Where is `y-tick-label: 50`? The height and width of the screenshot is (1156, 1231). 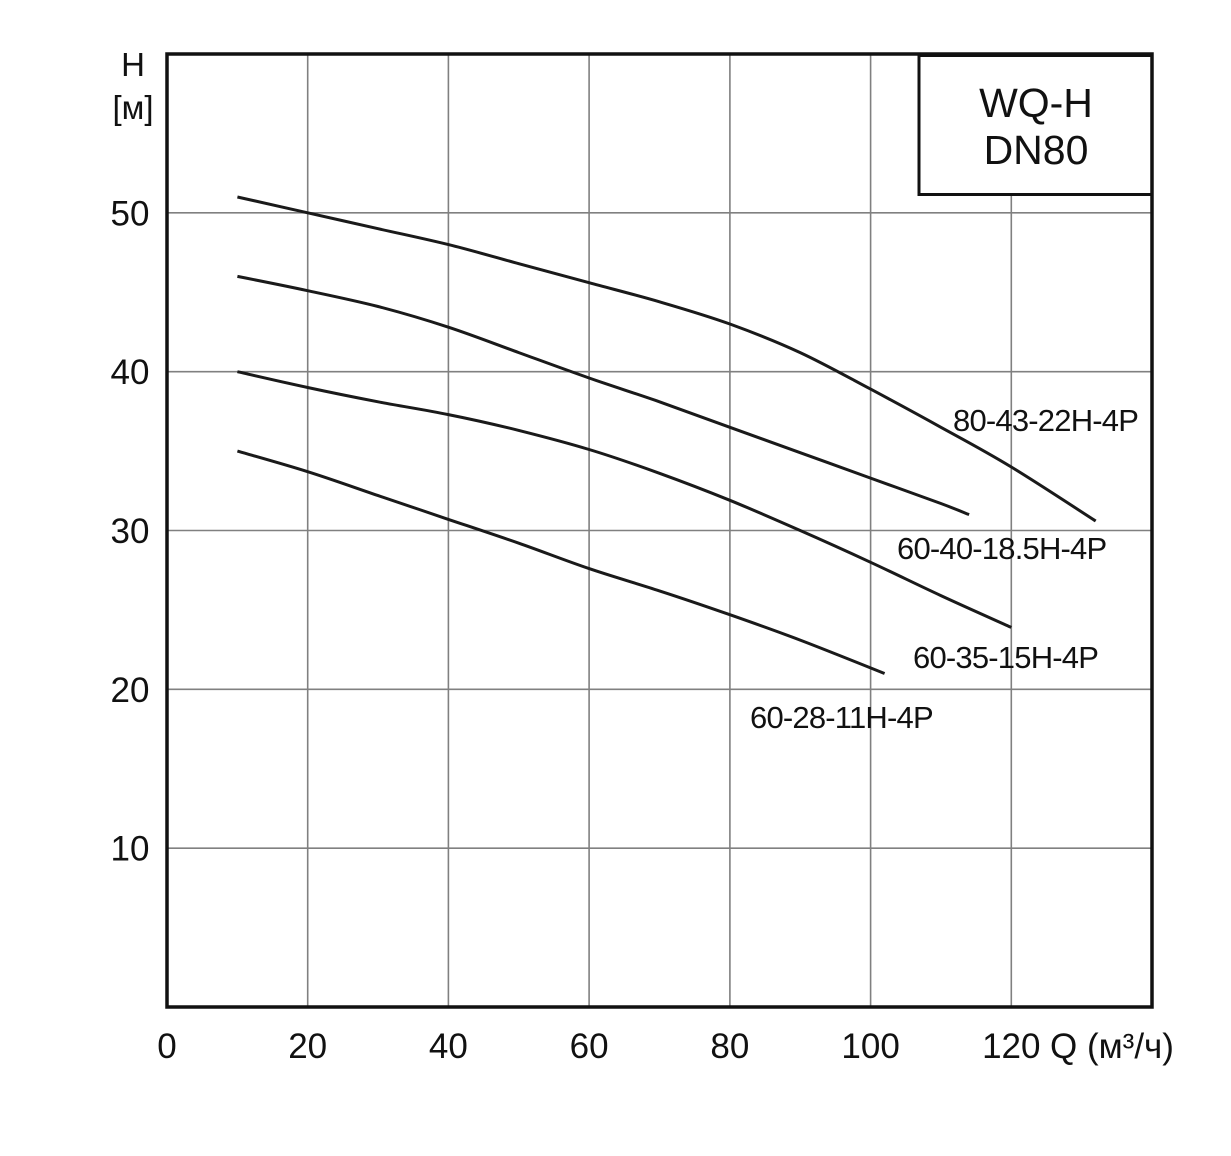 y-tick-label: 50 is located at coordinates (130, 213).